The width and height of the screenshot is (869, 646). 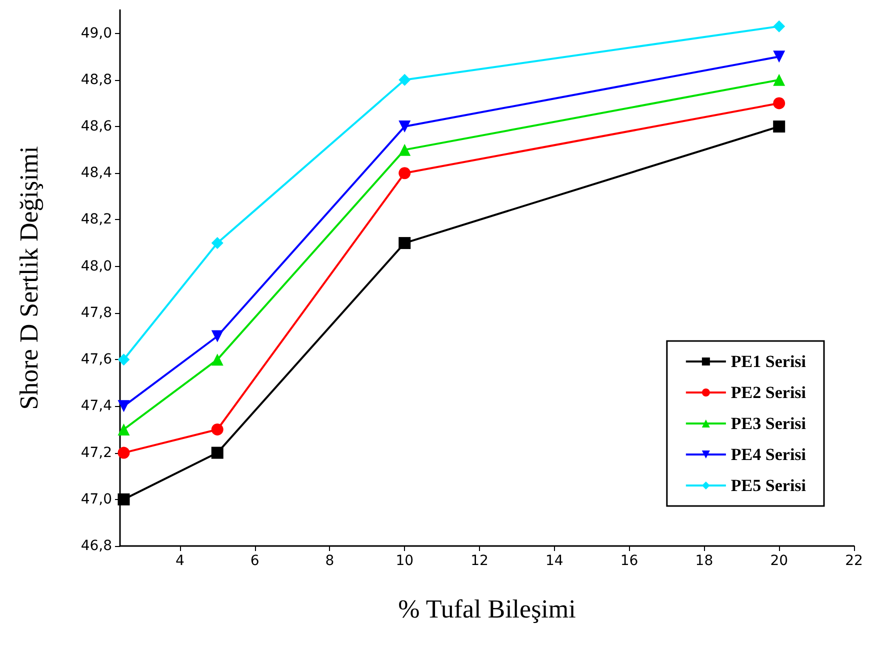 What do you see at coordinates (405, 561) in the screenshot?
I see `x-tick-label: 10` at bounding box center [405, 561].